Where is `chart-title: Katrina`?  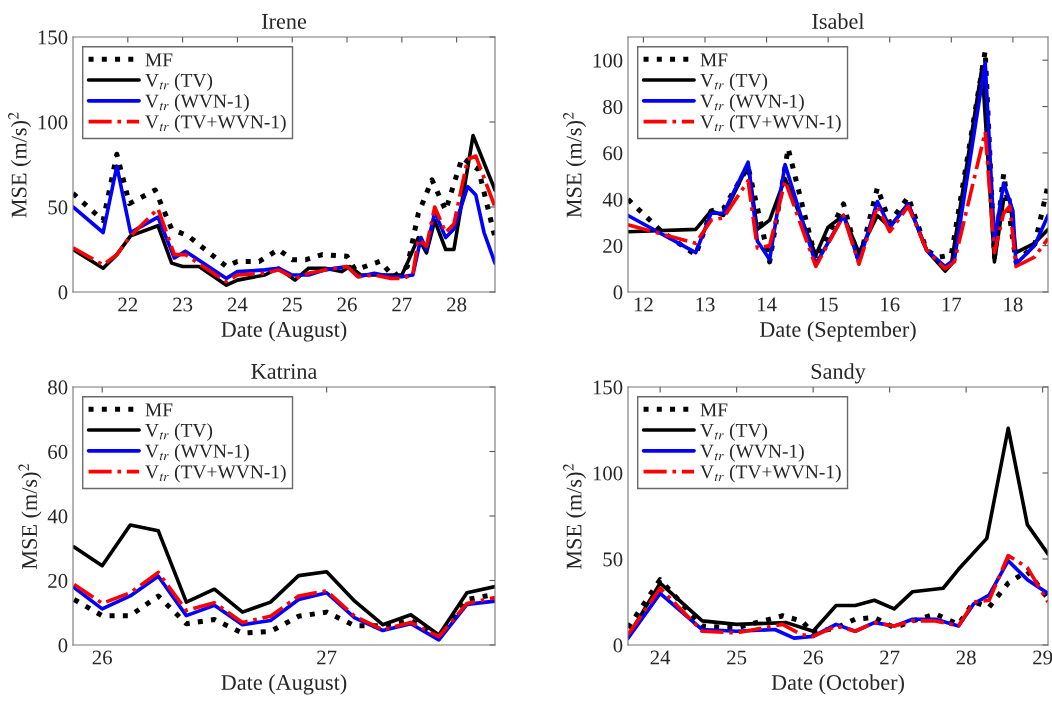 chart-title: Katrina is located at coordinates (284, 371).